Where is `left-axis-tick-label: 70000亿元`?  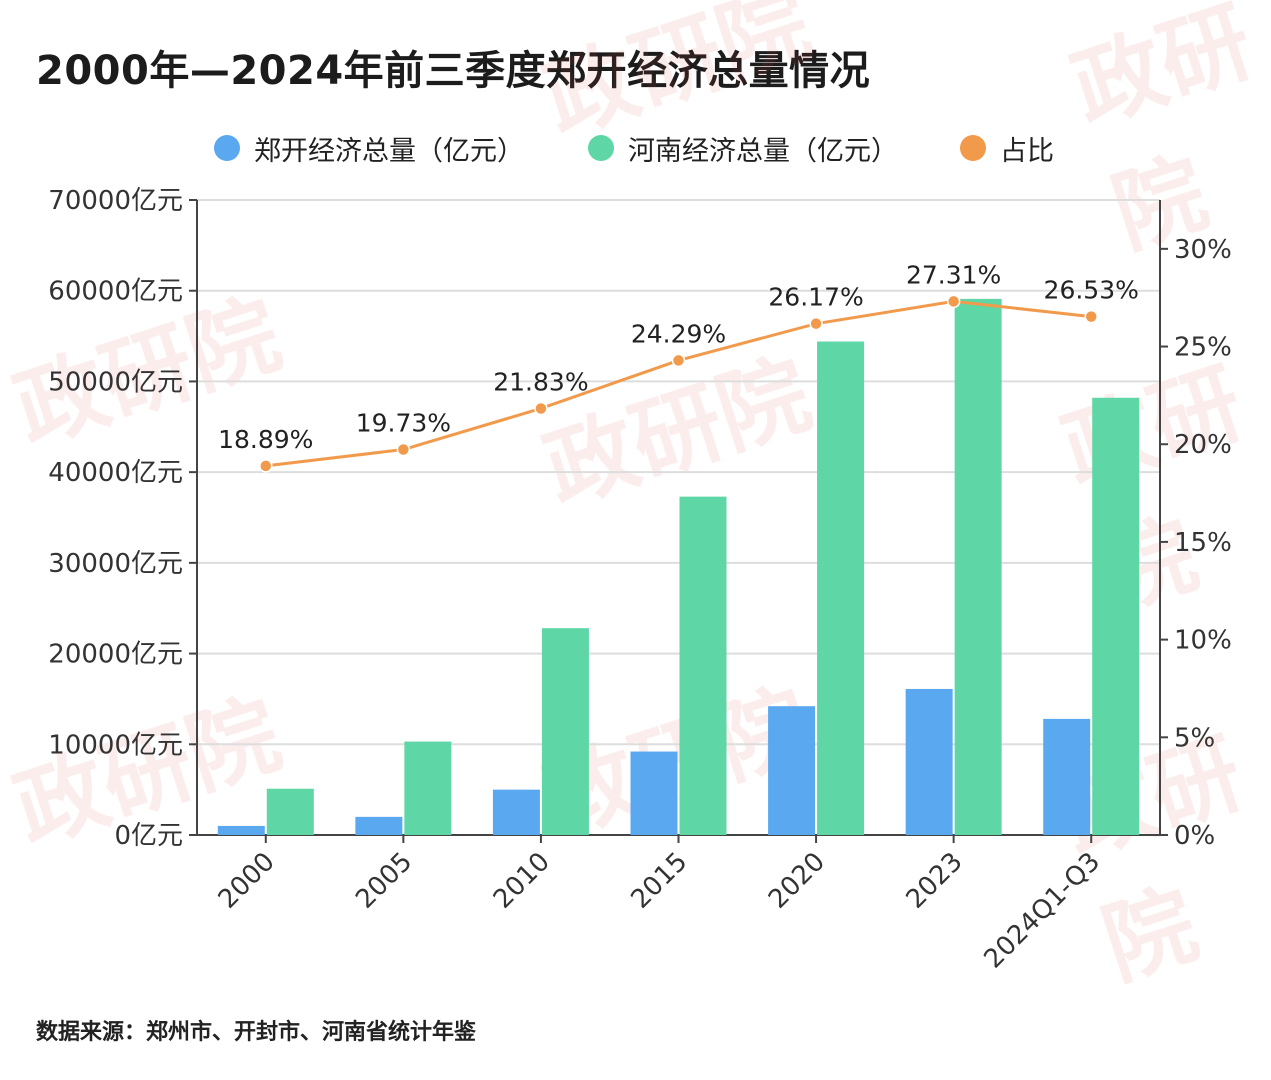
left-axis-tick-label: 70000亿元 is located at coordinates (115, 201).